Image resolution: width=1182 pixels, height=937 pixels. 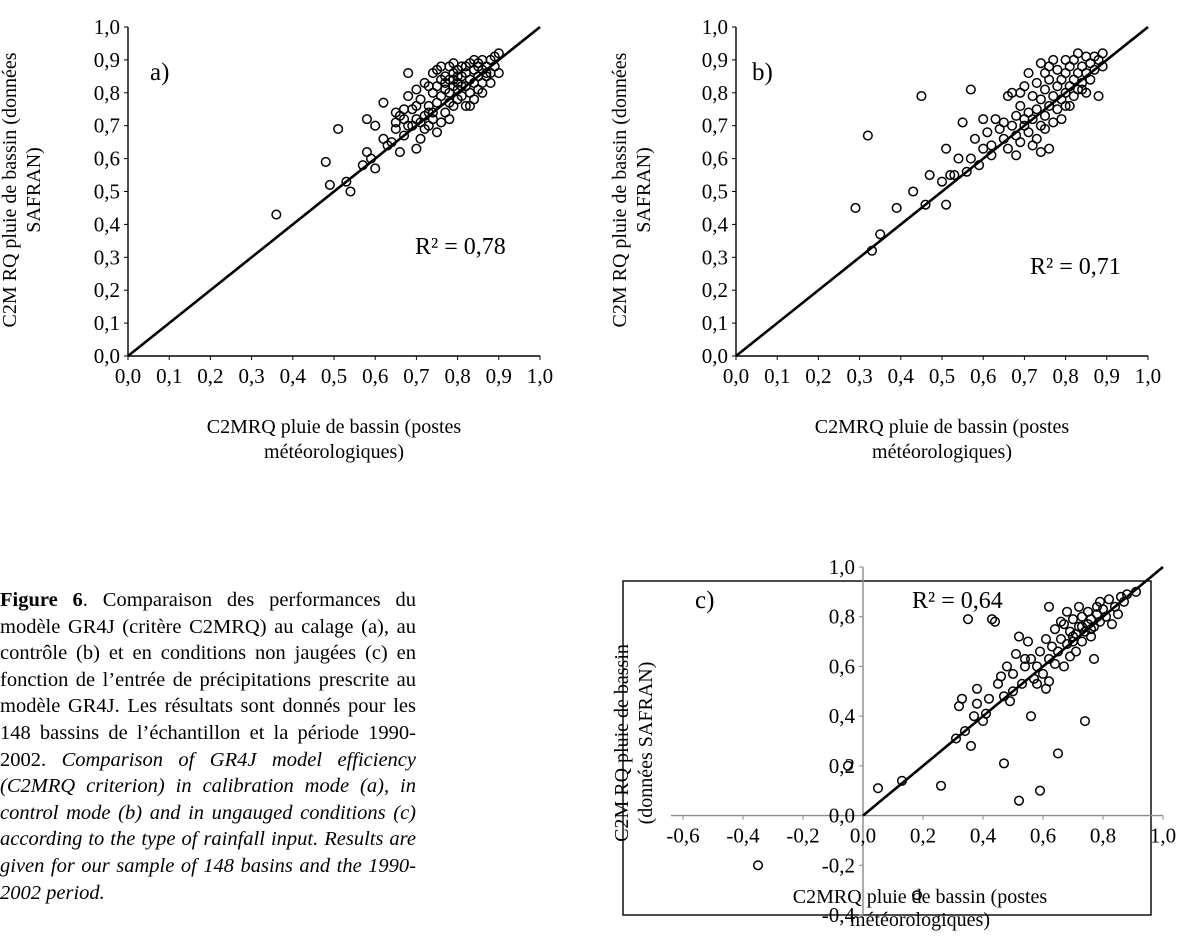 What do you see at coordinates (842, 617) in the screenshot?
I see `panel-c-y-tick-label: 0,8` at bounding box center [842, 617].